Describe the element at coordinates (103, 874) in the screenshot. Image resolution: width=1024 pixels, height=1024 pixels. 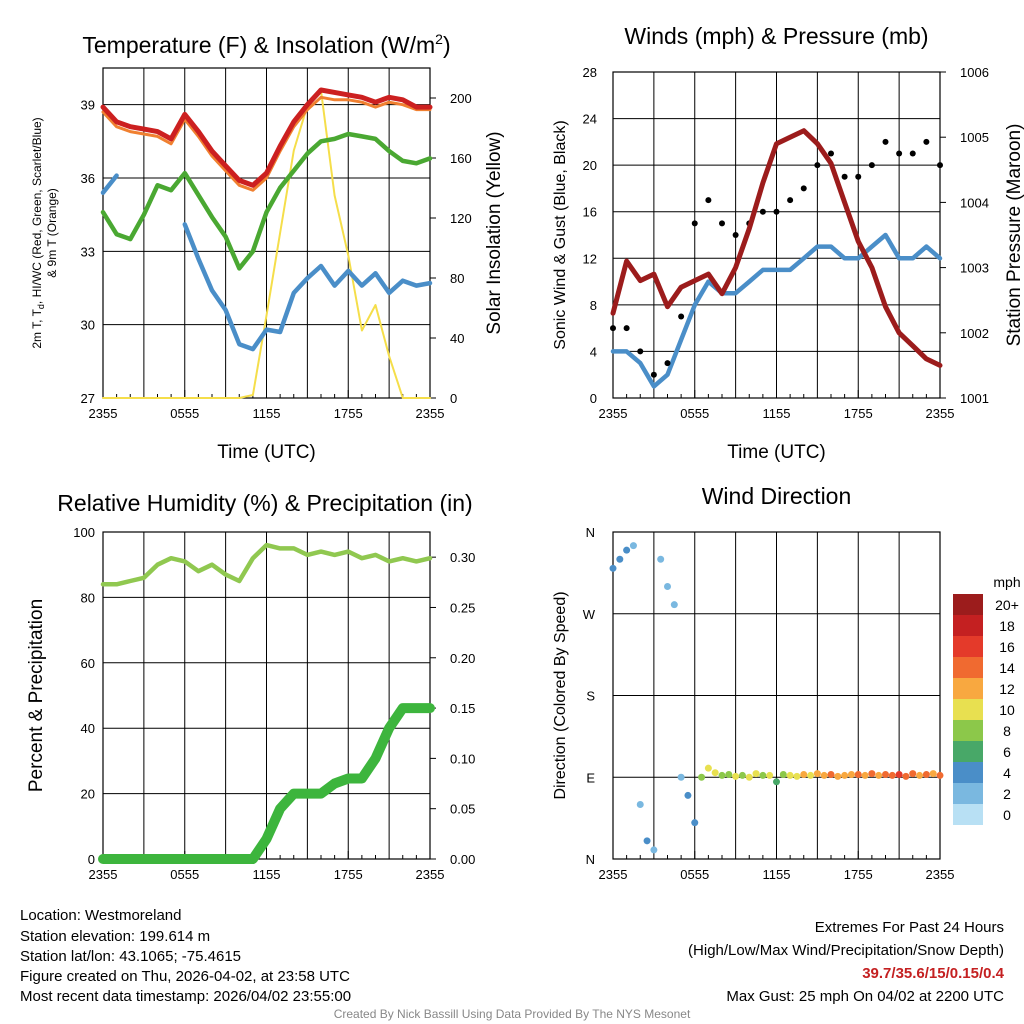
I see `rh-x-tick-label: 2355` at that location.